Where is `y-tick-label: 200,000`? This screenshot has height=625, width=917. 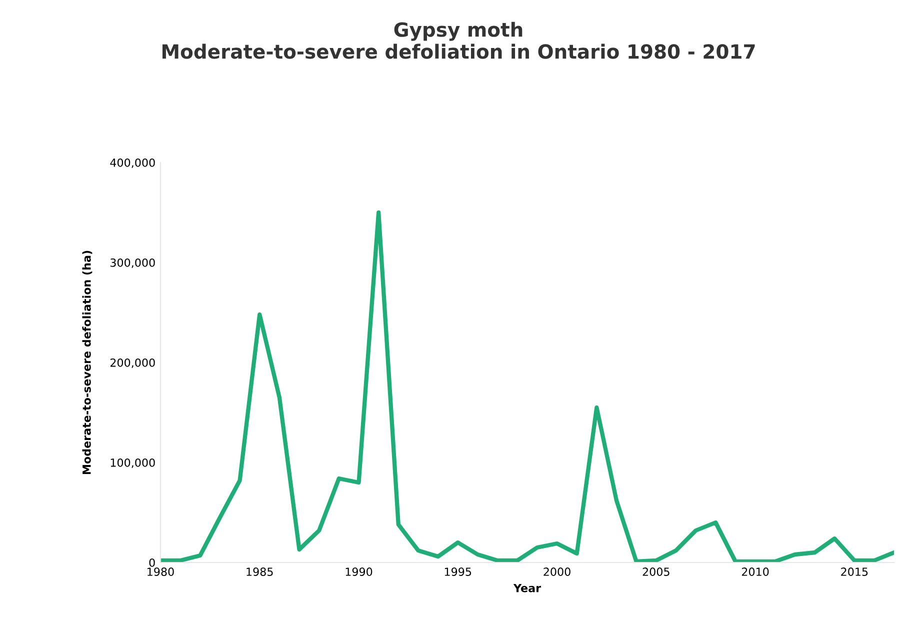 y-tick-label: 200,000 is located at coordinates (132, 363).